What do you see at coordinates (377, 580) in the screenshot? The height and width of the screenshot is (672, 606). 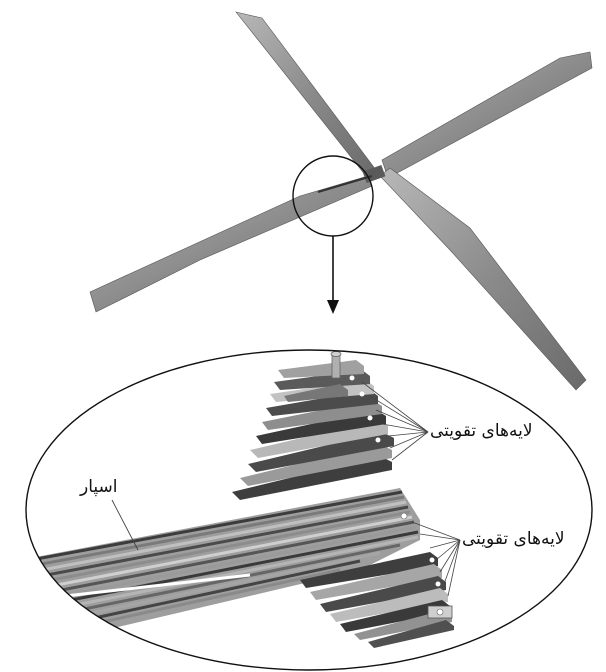 I see `lower-reinforcement-layers` at bounding box center [377, 580].